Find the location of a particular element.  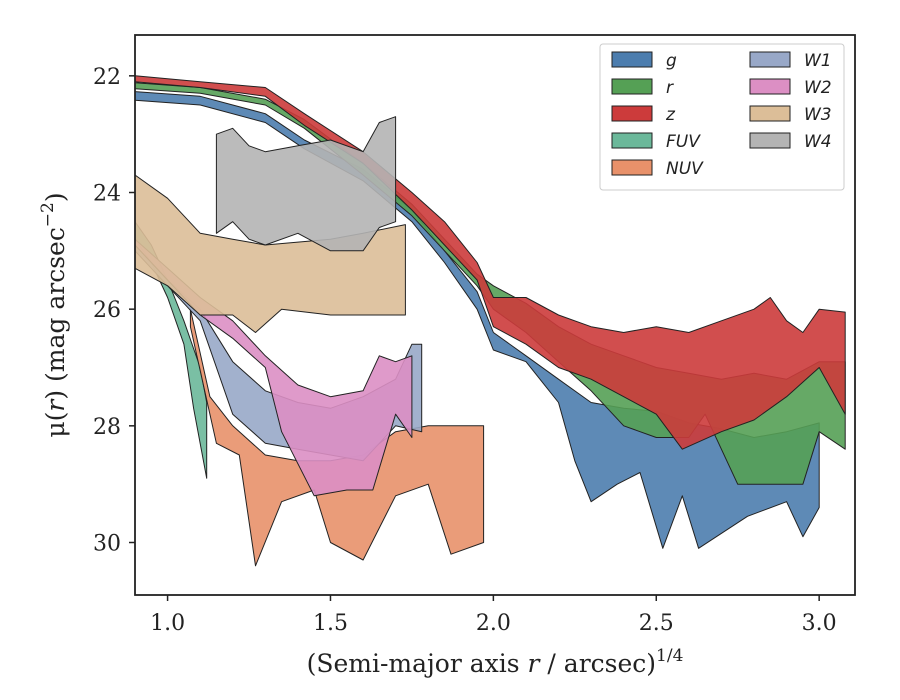

series-area-nuv is located at coordinates (337, 437).